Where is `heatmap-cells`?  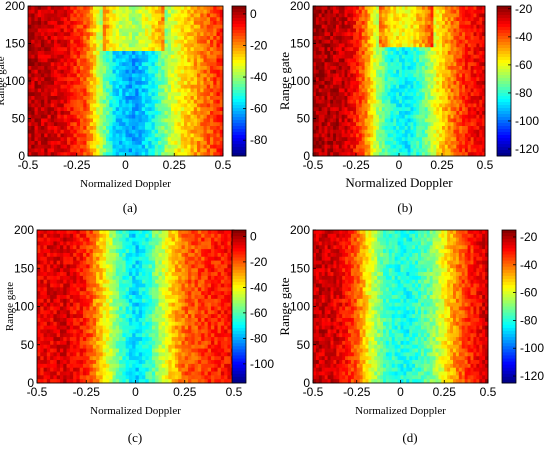 heatmap-cells is located at coordinates (136, 307).